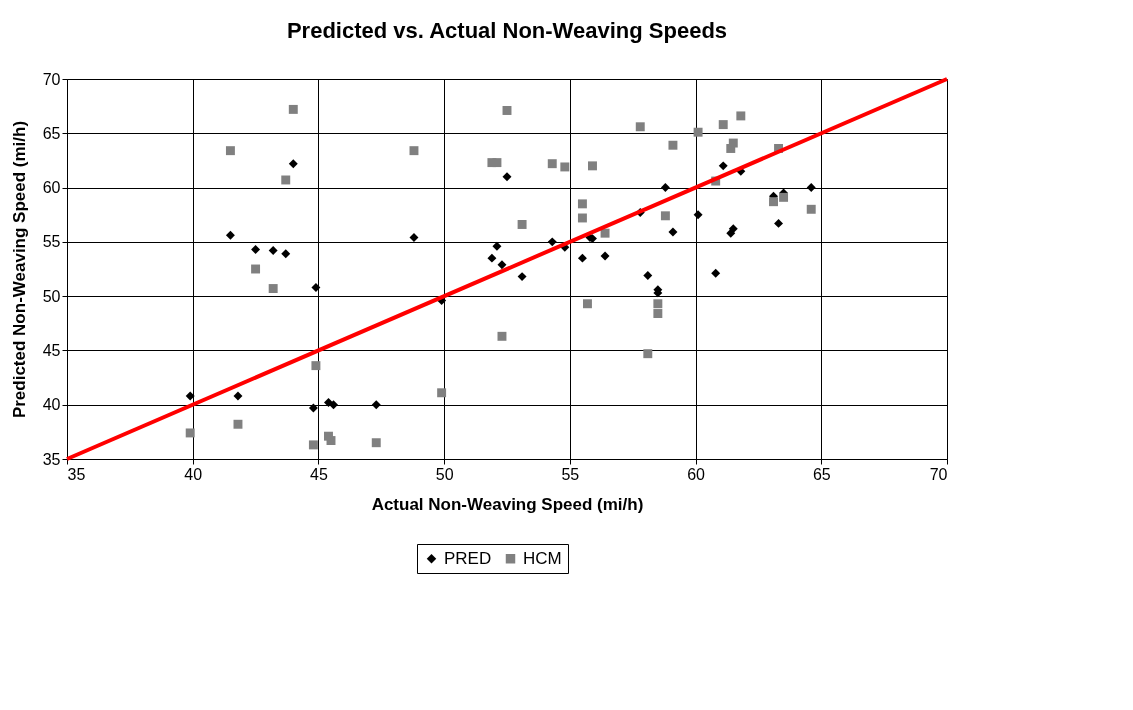 This screenshot has height=710, width=1133. I want to click on x-tick-label: 50, so click(444, 474).